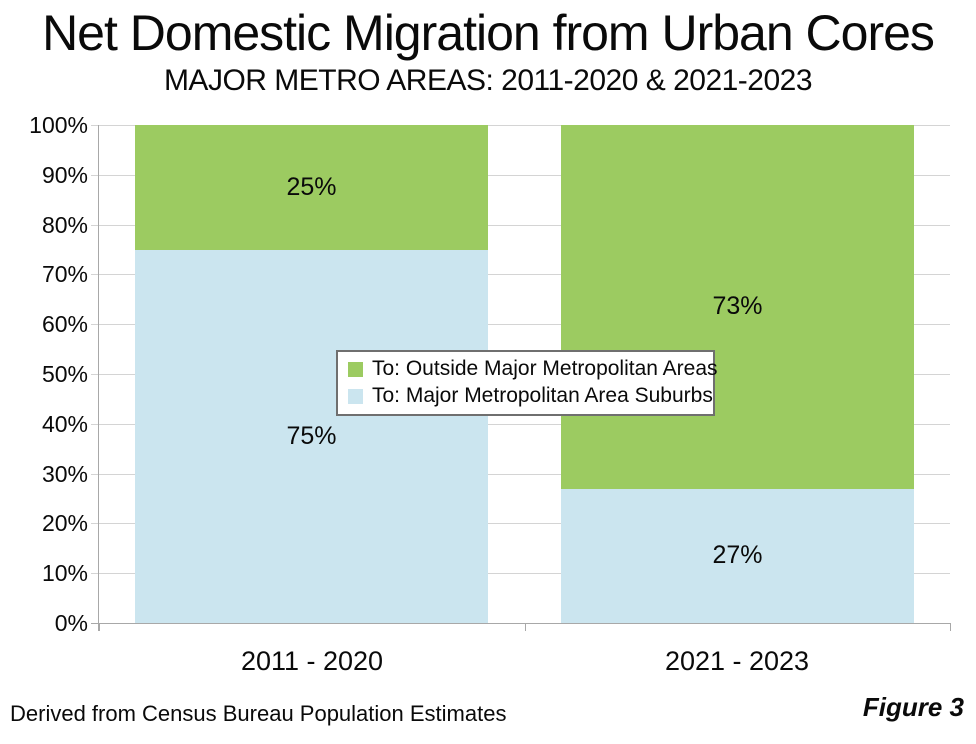  What do you see at coordinates (64, 424) in the screenshot?
I see `y-tick-label: 40%` at bounding box center [64, 424].